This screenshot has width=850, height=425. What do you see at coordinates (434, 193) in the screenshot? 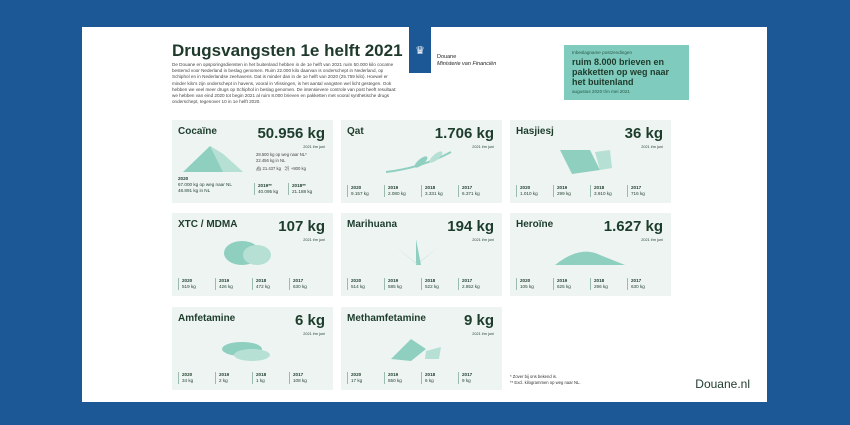
I see `year-value: 3.331 kg` at bounding box center [434, 193].